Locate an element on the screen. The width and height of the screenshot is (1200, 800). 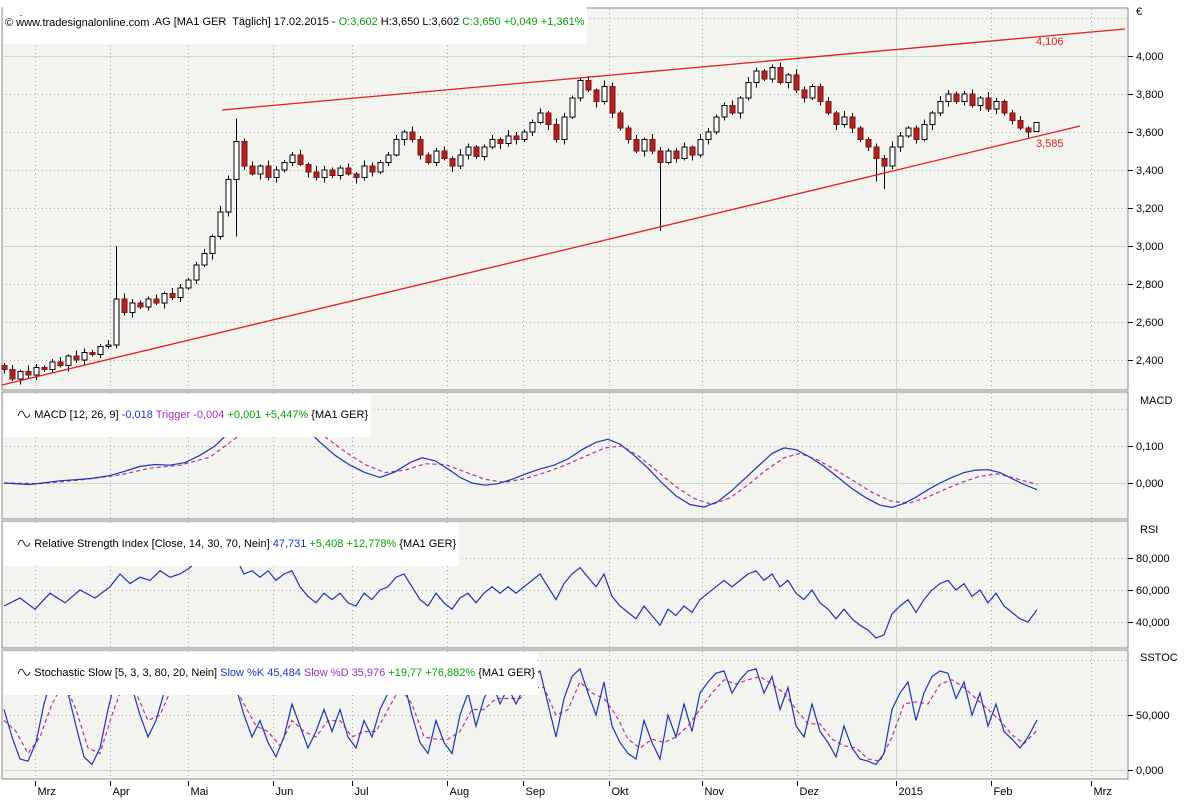
trendline-value-label: 4,106 is located at coordinates (1050, 42).